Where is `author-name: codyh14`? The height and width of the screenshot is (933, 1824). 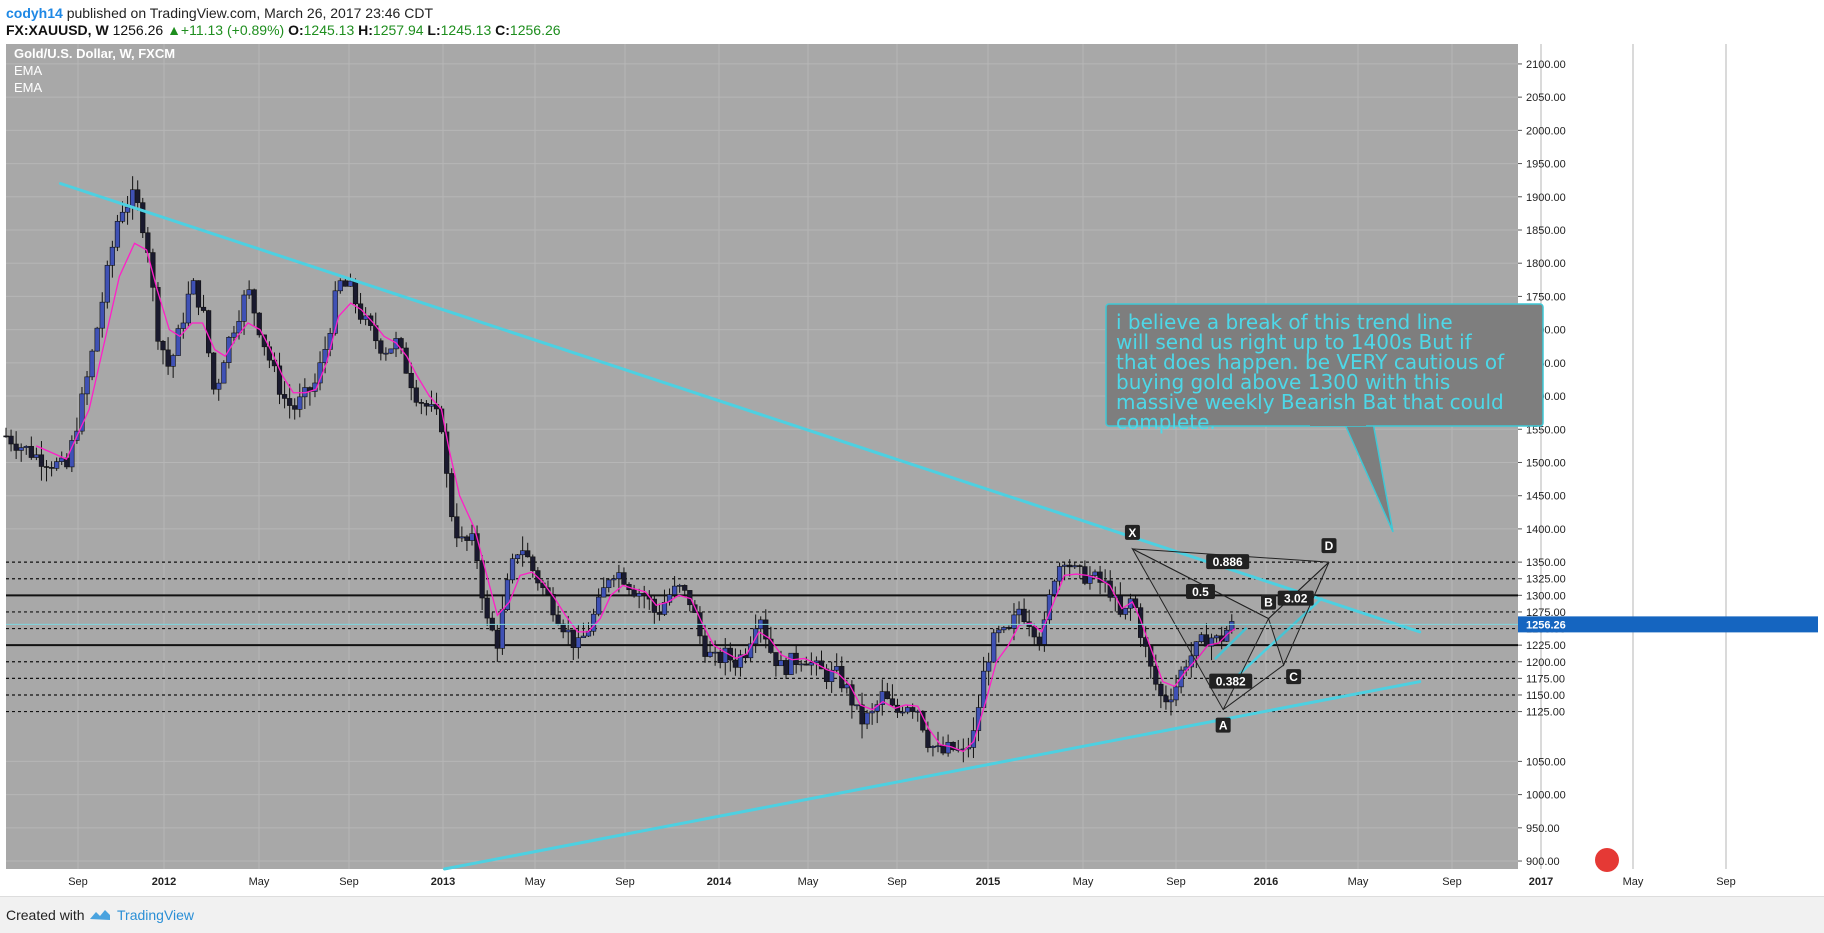
author-name: codyh14 is located at coordinates (34, 13).